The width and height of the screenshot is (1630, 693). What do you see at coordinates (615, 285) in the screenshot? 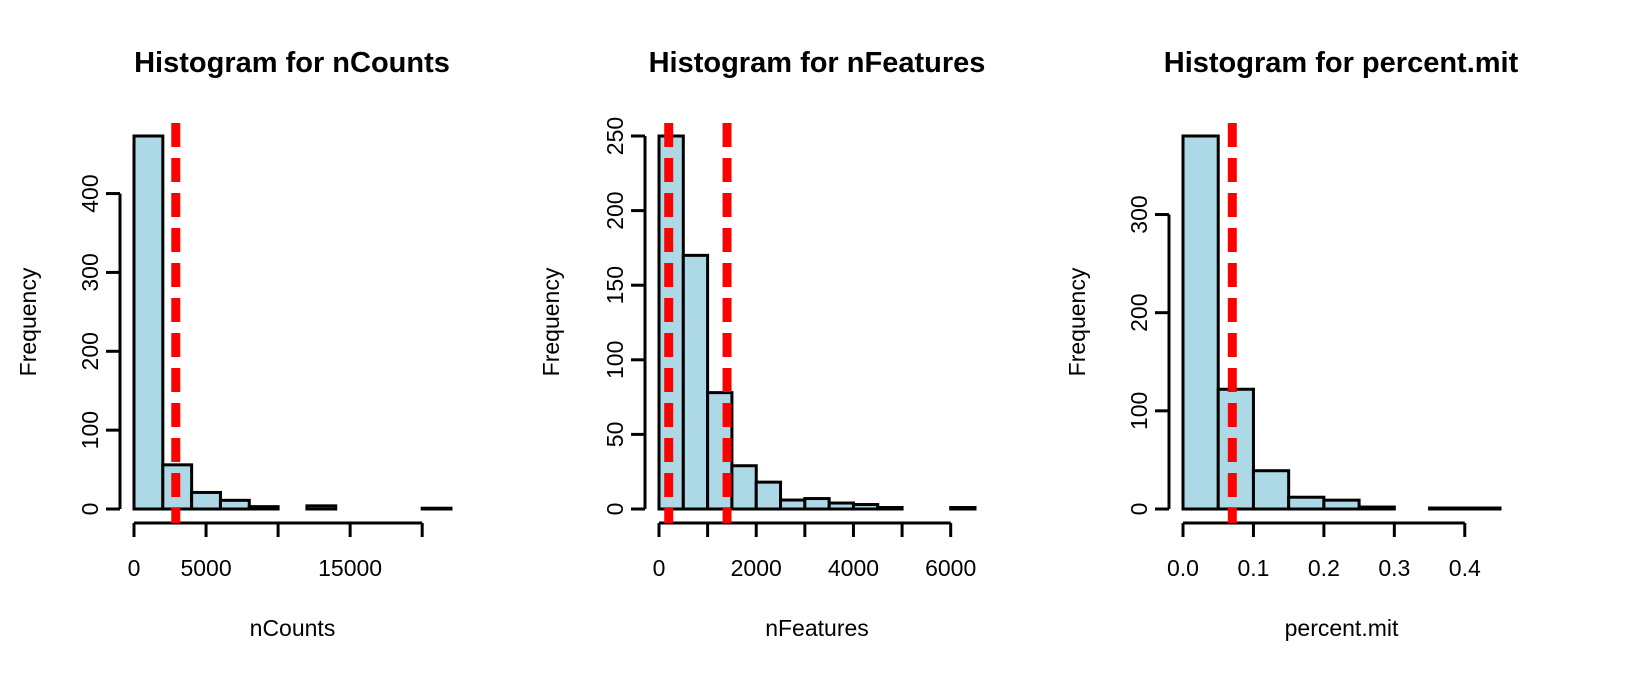
I see `y-tick-label: 150` at bounding box center [615, 285].